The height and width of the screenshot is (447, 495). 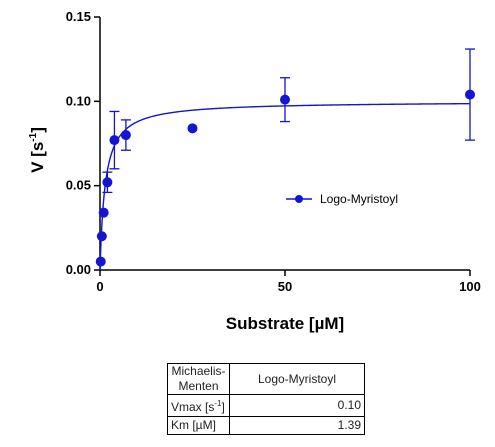 I want to click on table-header-series: Logo-Myristoyl, so click(x=297, y=379).